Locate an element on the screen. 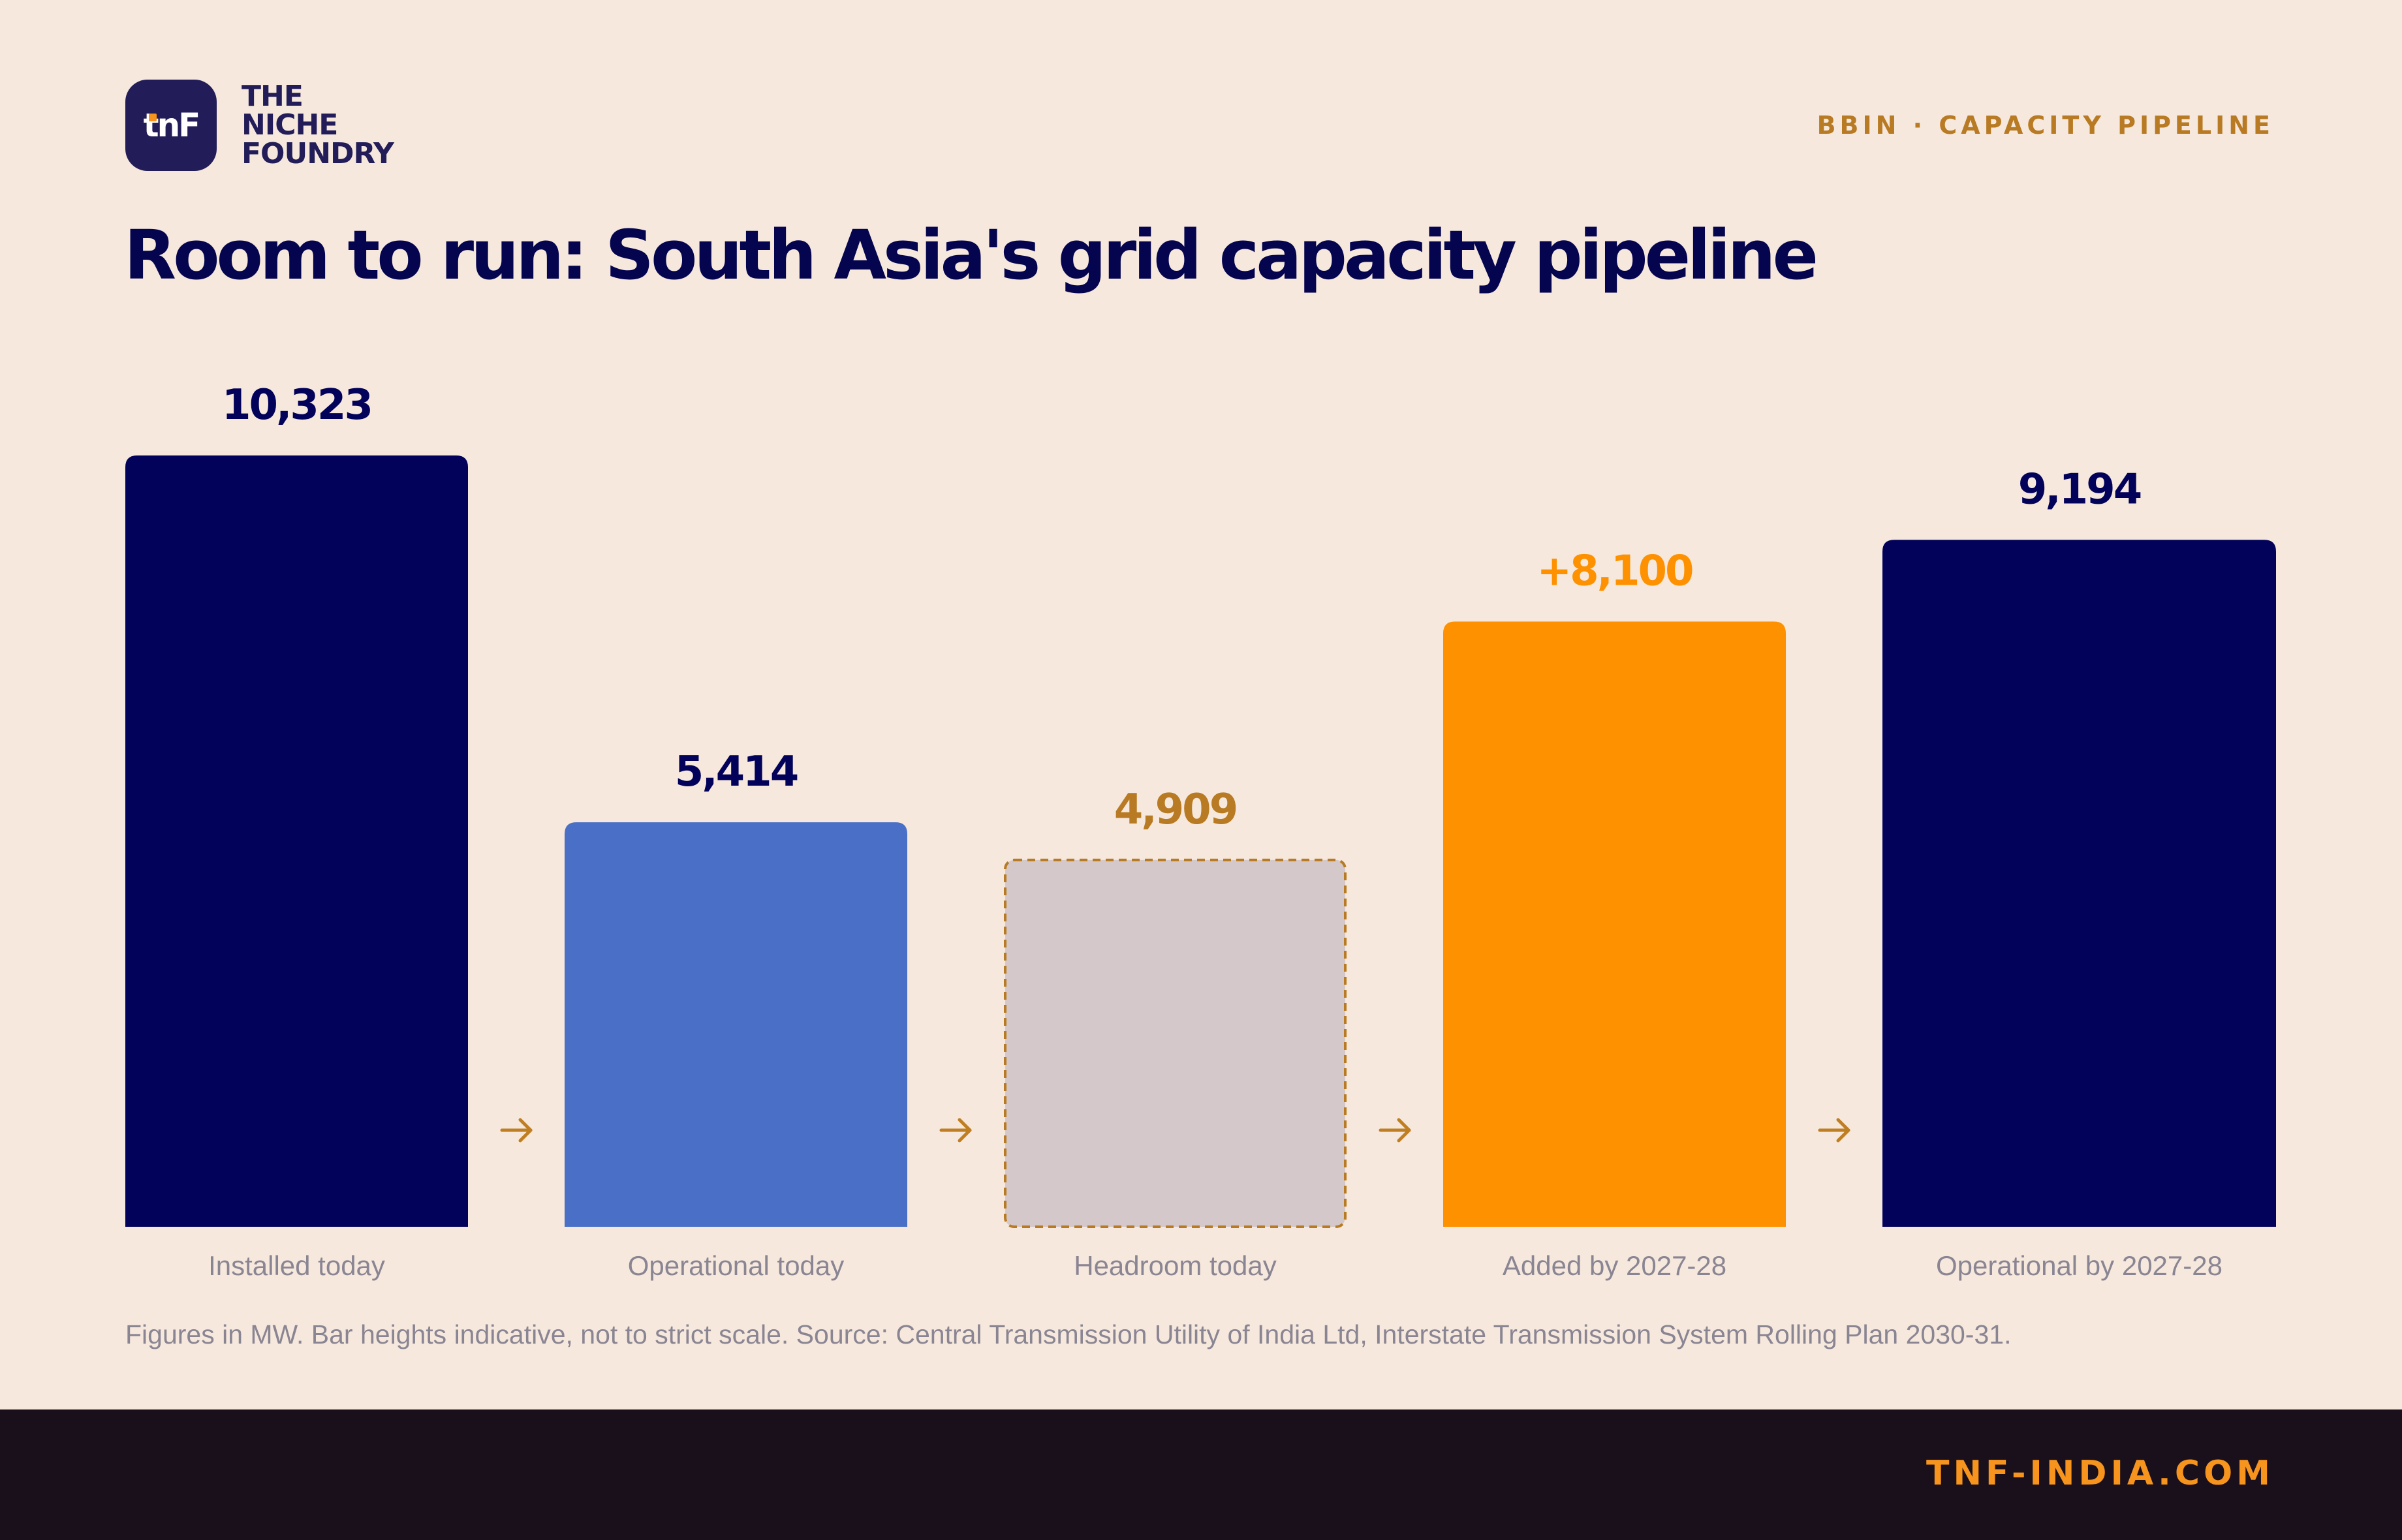 The image size is (2402, 1540). category-label-1: Operational today is located at coordinates (736, 1265).